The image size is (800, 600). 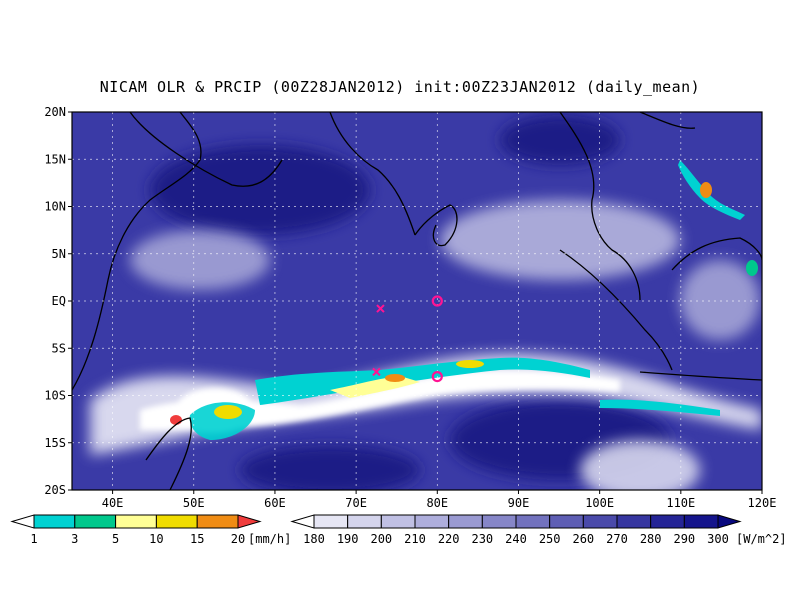 What do you see at coordinates (33, 539) in the screenshot?
I see `colorbar-label: 1` at bounding box center [33, 539].